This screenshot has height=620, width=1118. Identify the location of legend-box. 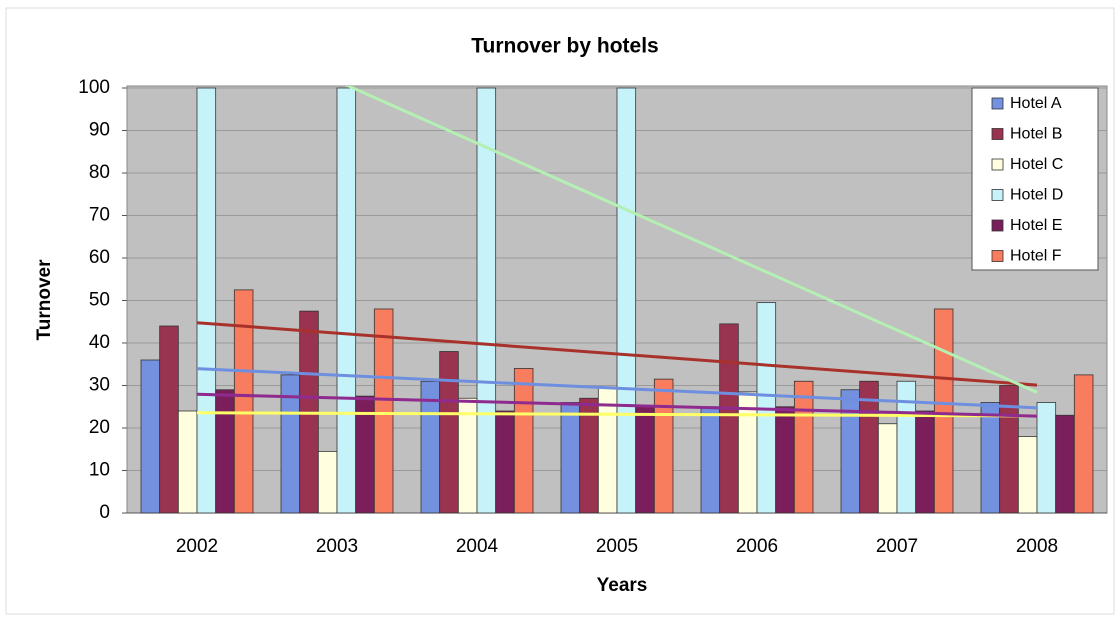
(1035, 179).